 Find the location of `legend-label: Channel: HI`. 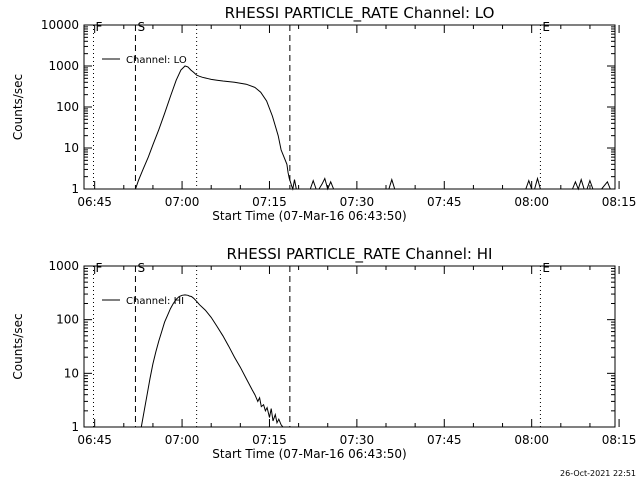

legend-label: Channel: HI is located at coordinates (155, 301).